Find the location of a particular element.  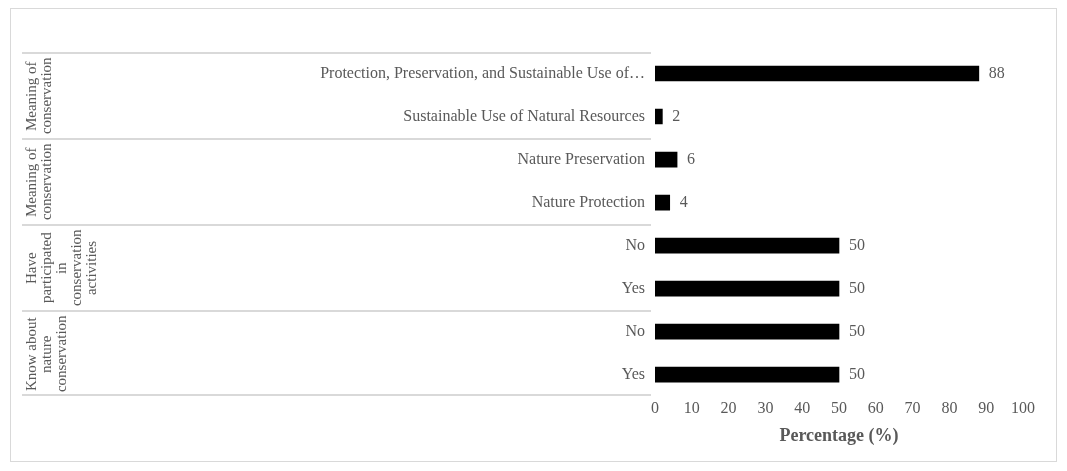

data-label: 2 is located at coordinates (676, 115).